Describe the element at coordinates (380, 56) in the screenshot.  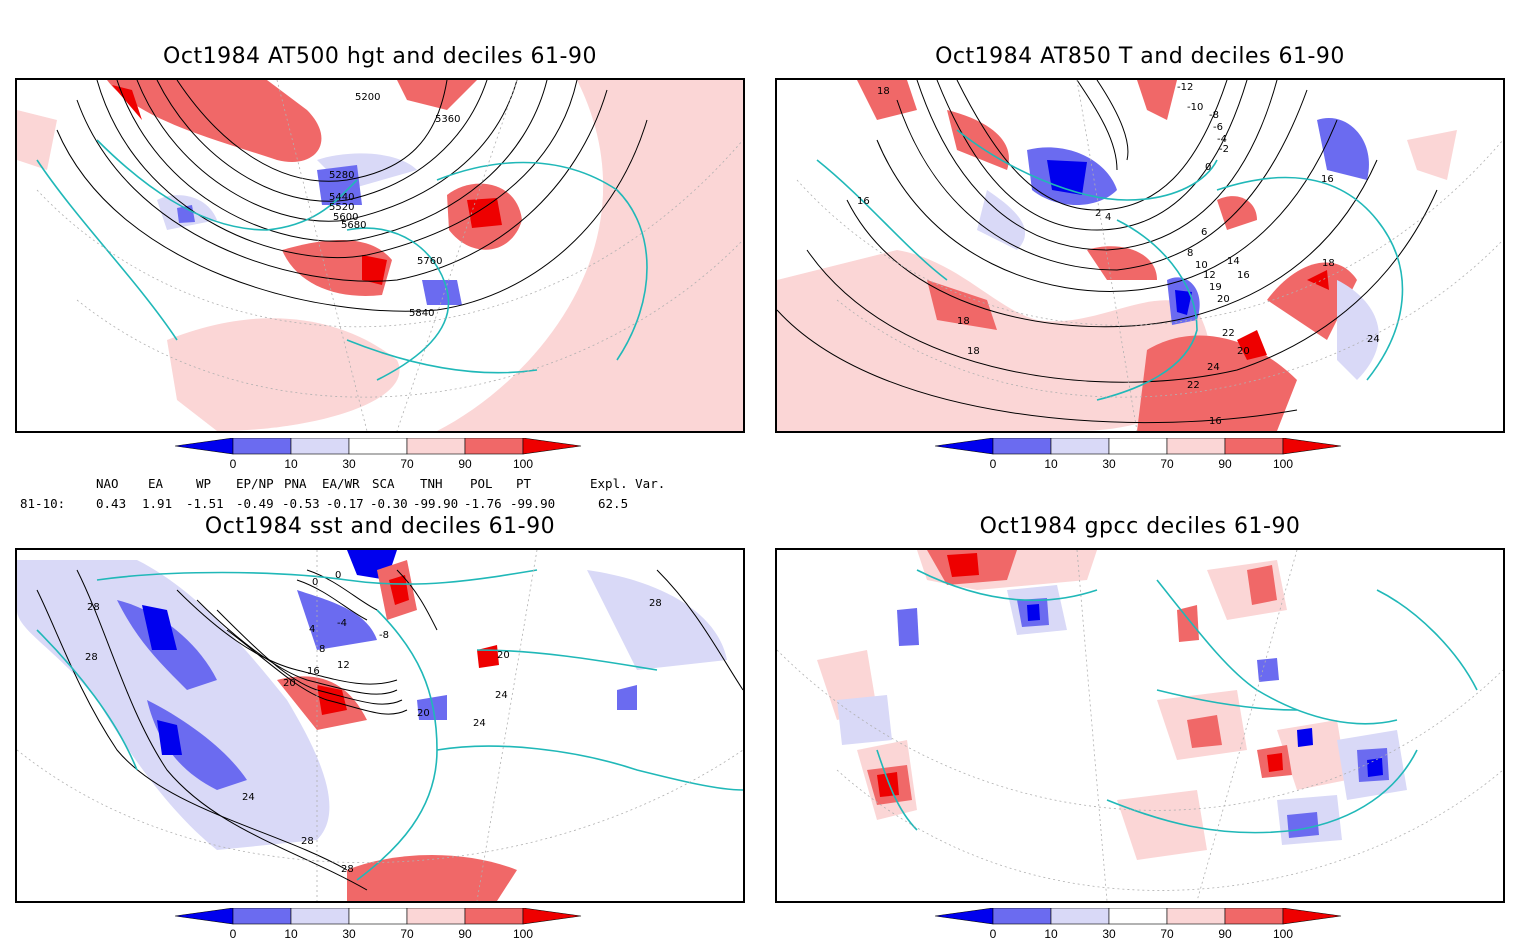
I see `panel-title-hgt: Oct1984 AT500 hgt and deciles 61-90` at that location.